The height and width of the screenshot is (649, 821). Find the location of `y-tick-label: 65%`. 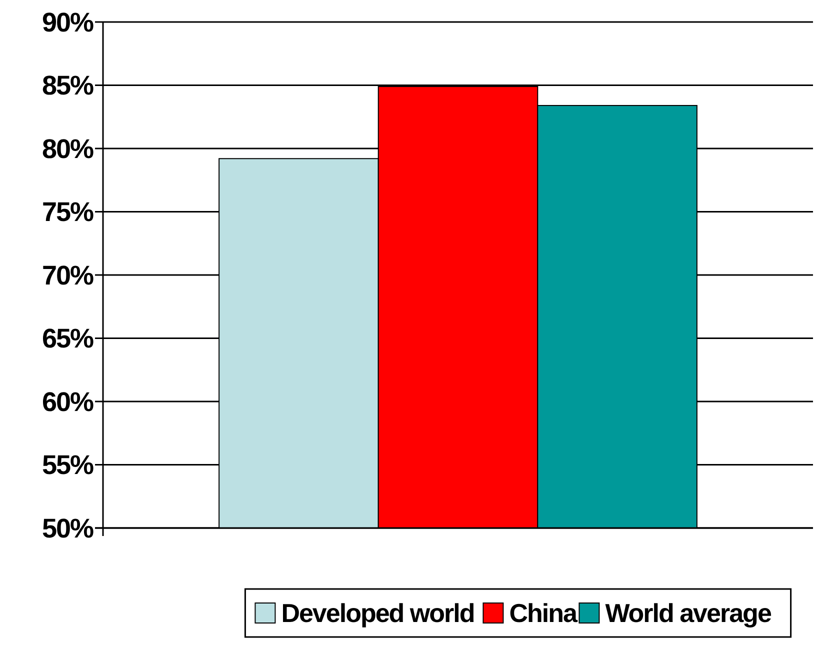

y-tick-label: 65% is located at coordinates (68, 339).